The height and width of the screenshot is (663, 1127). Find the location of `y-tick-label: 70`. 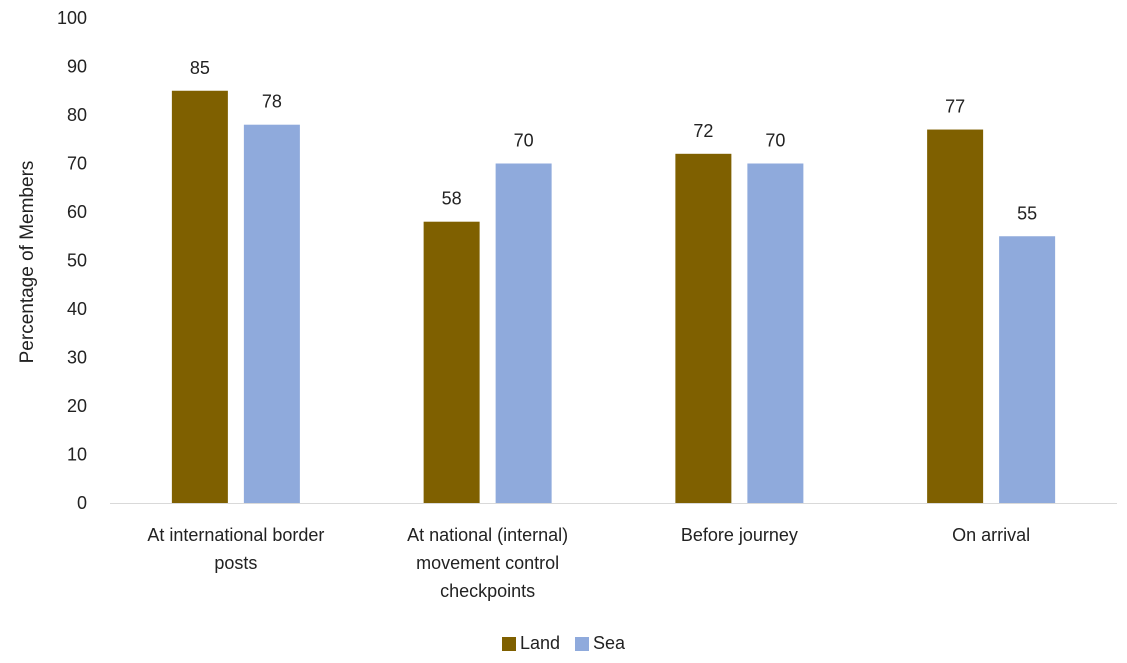

y-tick-label: 70 is located at coordinates (77, 164).